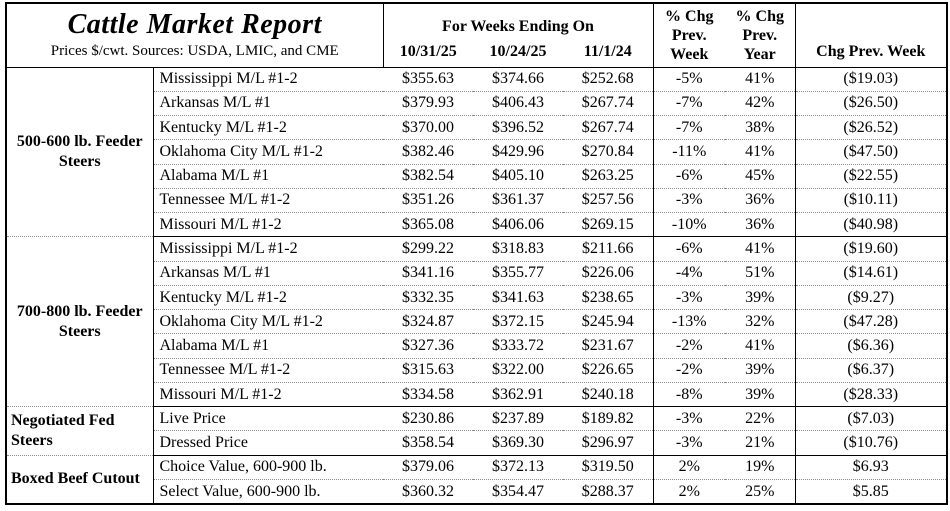  Describe the element at coordinates (608, 492) in the screenshot. I see `value-cell: $288.37` at that location.